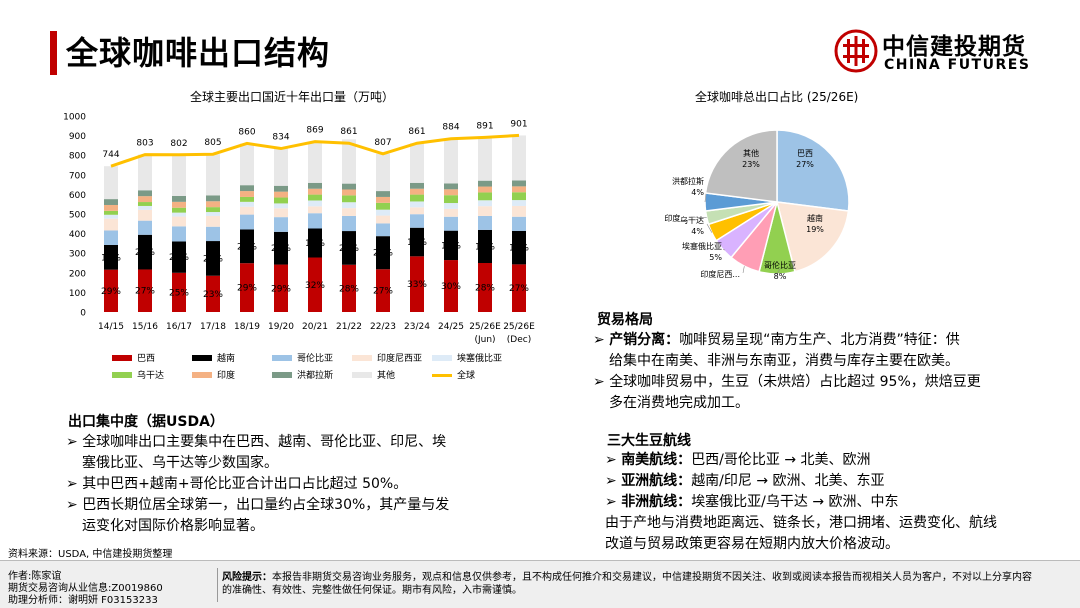 This screenshot has height=608, width=1080. What do you see at coordinates (150, 375) in the screenshot?
I see `legend-label: 乌干达` at bounding box center [150, 375].